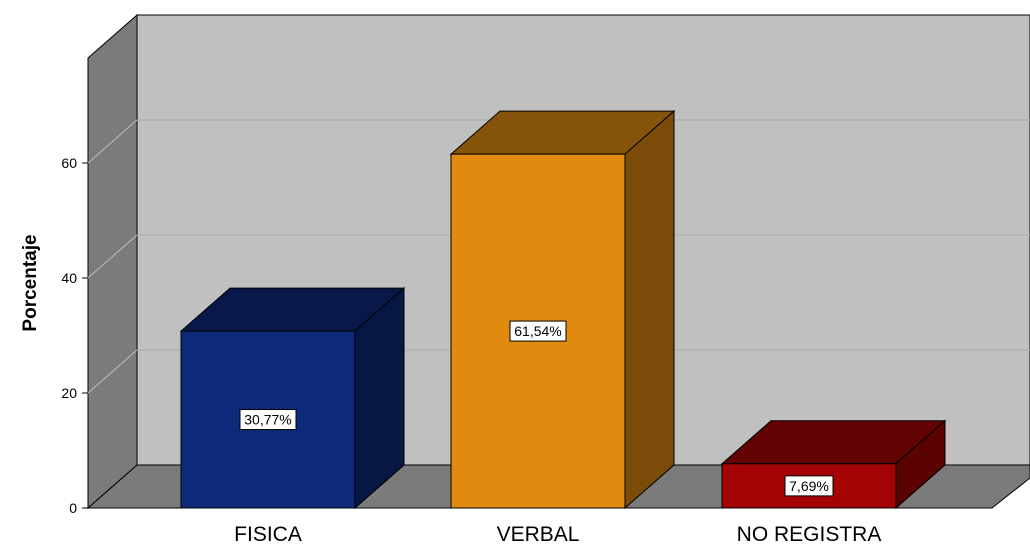 Image resolution: width=1030 pixels, height=544 pixels. What do you see at coordinates (268, 533) in the screenshot?
I see `x-category-label: FISICA` at bounding box center [268, 533].